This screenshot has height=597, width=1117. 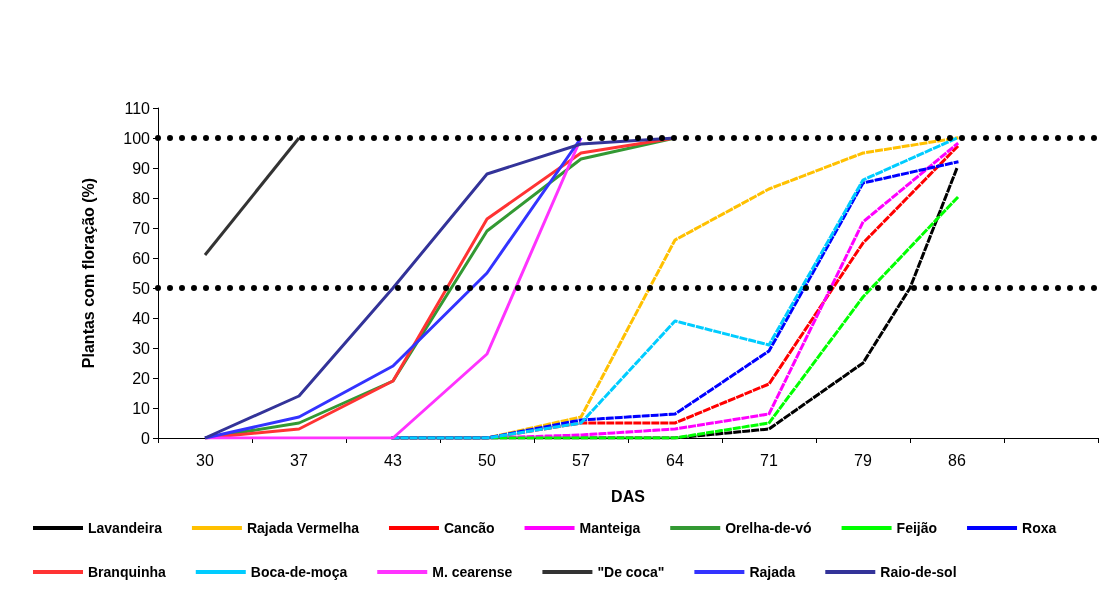 I want to click on legend-label: M. cearense, so click(x=472, y=572).